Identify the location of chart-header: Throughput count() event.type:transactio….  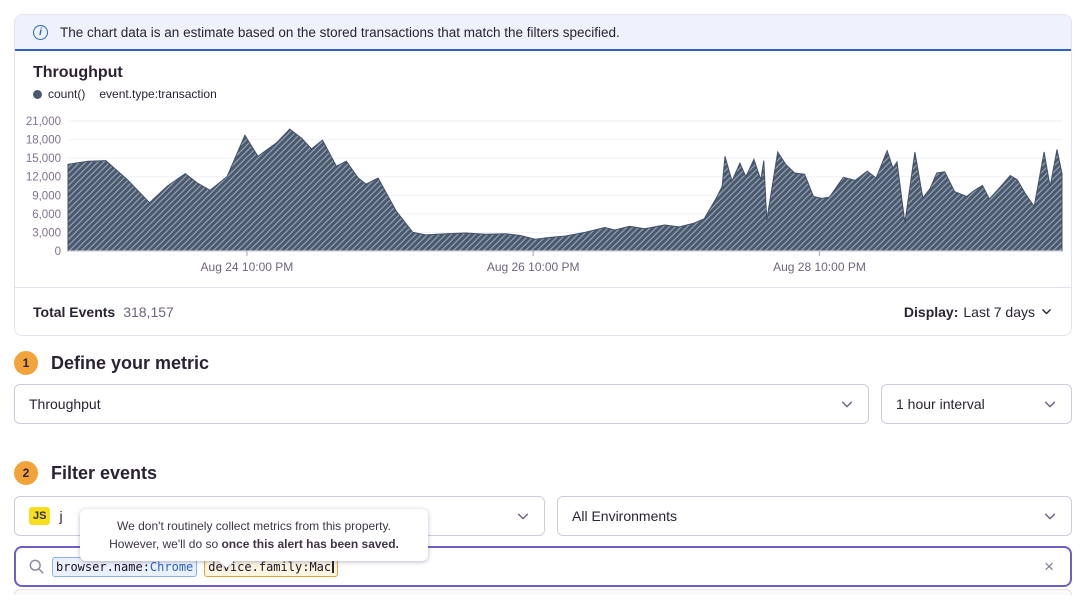
(543, 76).